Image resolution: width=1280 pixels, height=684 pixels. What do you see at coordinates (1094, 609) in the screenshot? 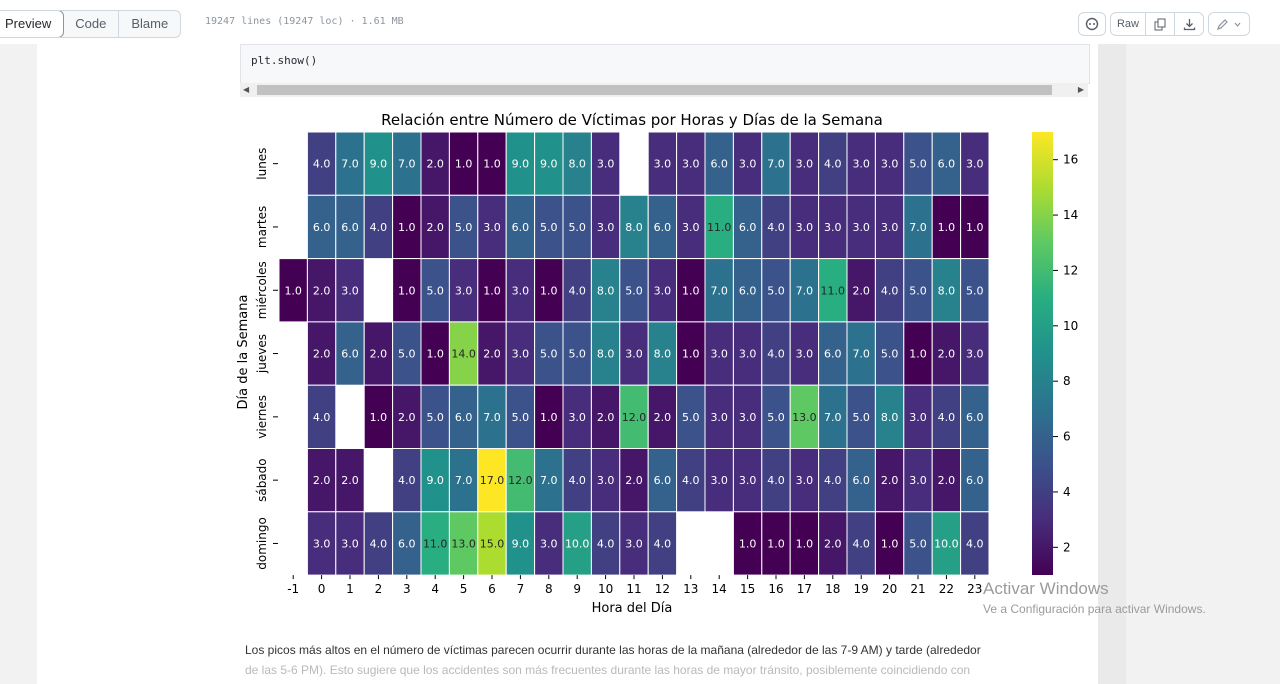
I see `watermark-subtitle: Ve a Configuración para activar Windows.` at bounding box center [1094, 609].